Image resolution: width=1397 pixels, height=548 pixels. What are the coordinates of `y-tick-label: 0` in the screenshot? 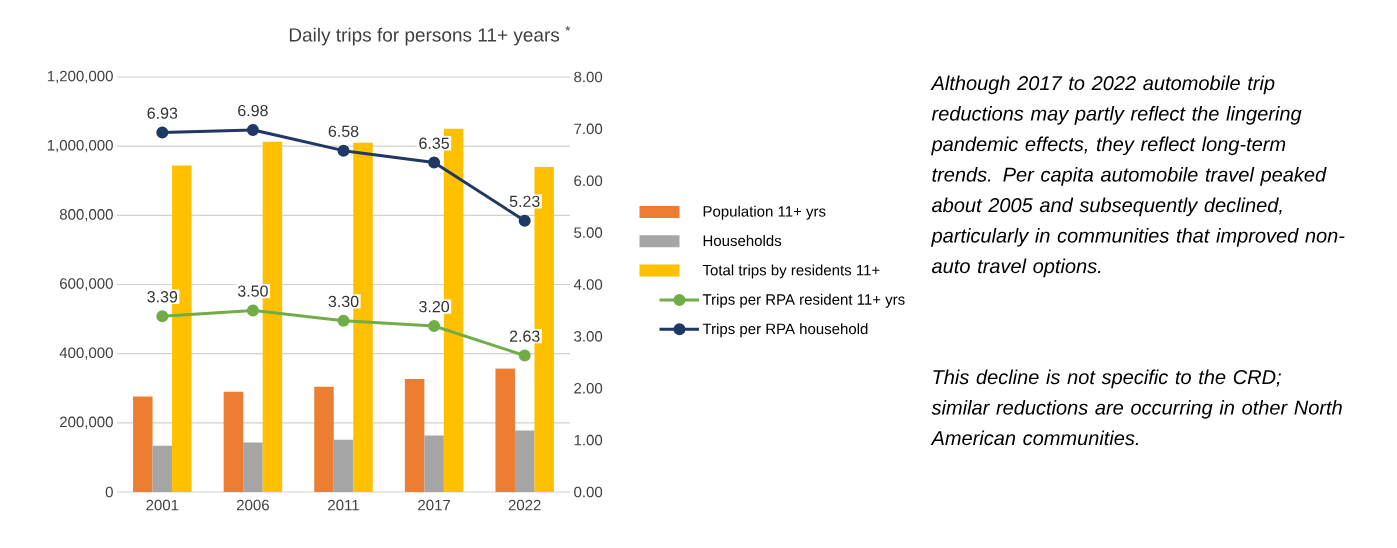 It's located at (109, 492).